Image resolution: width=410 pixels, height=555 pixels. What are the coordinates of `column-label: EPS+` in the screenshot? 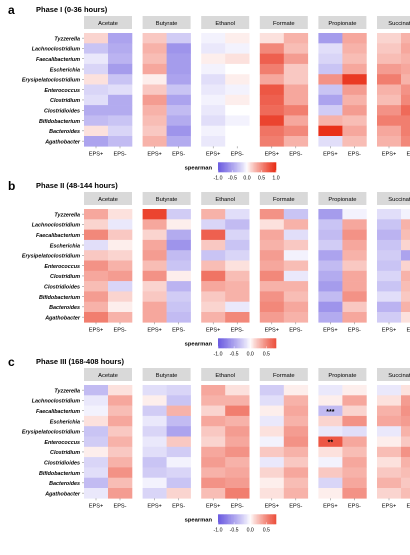 It's located at (154, 154).